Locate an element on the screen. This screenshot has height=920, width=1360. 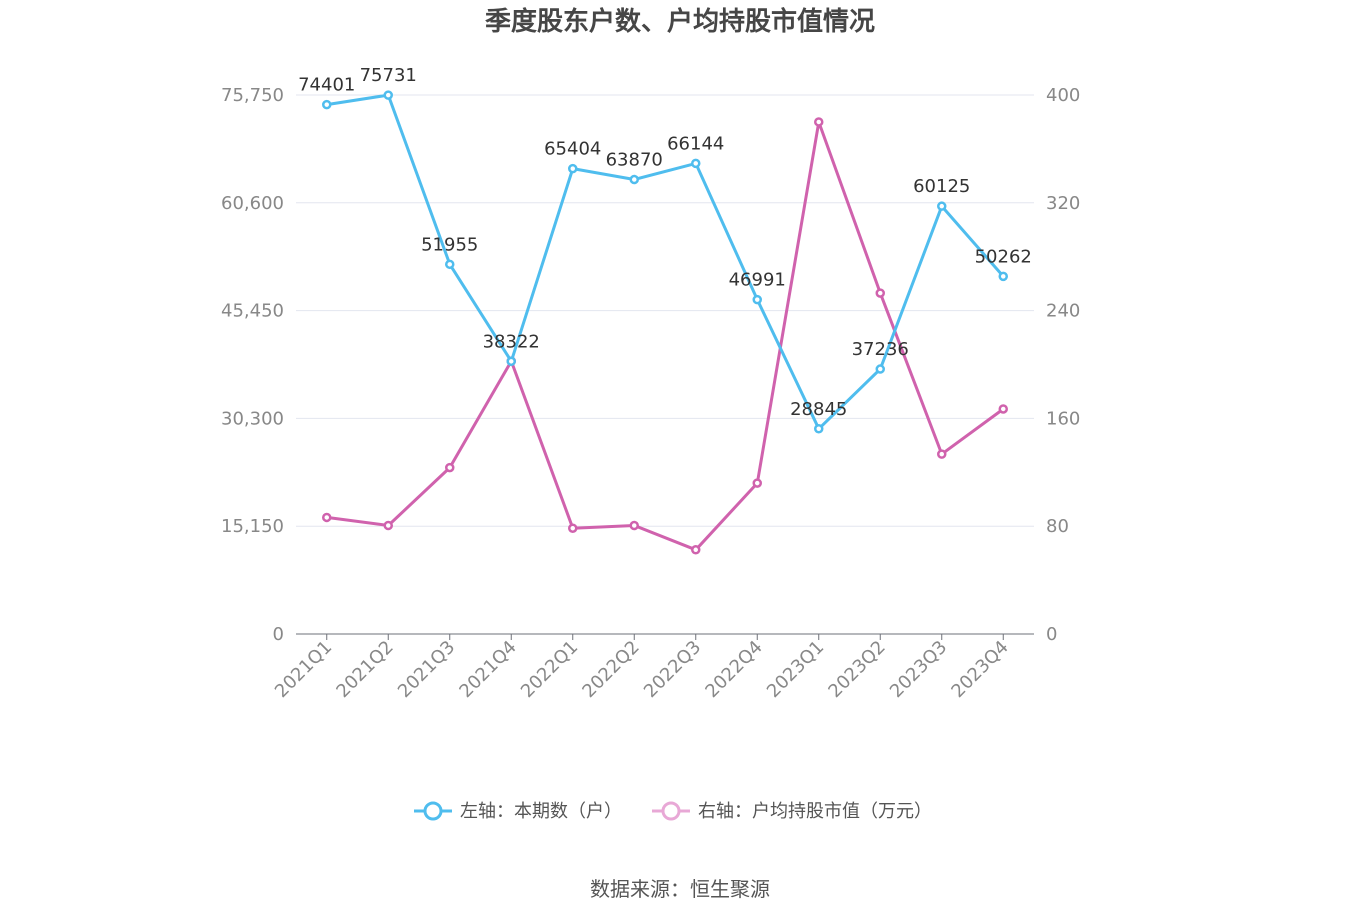
data-label: 38322 is located at coordinates (511, 341).